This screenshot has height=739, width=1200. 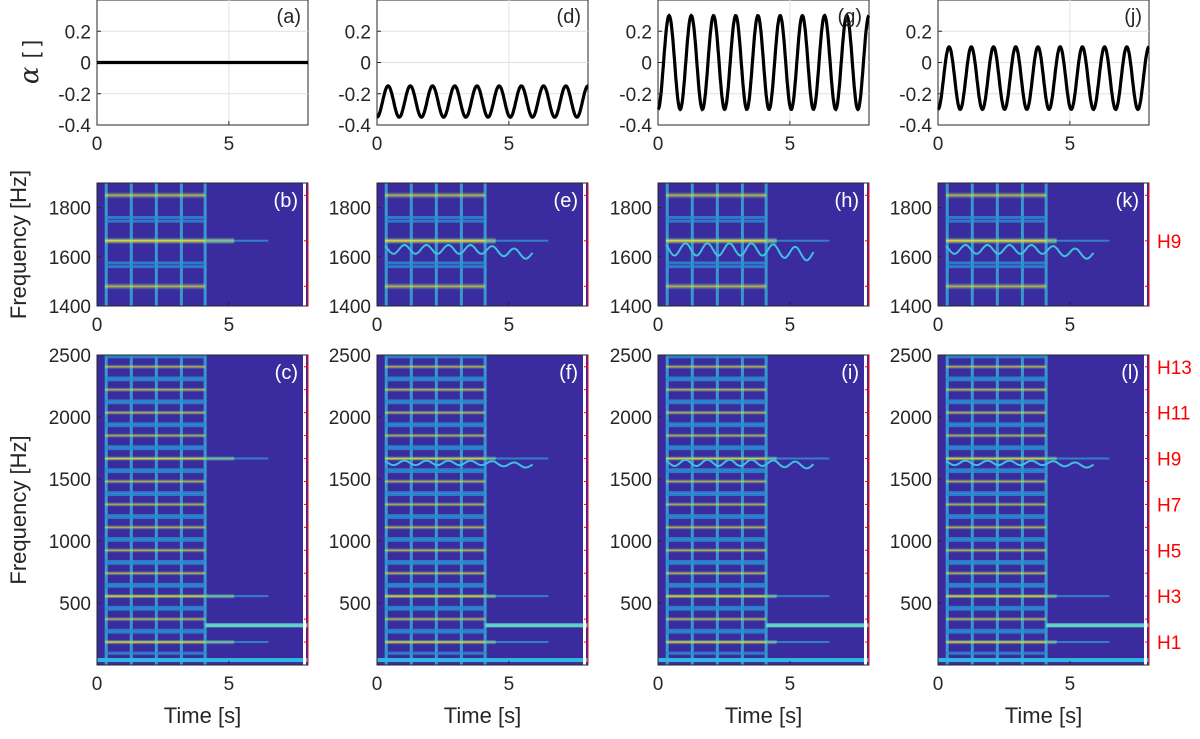 I want to click on y-tick-label: 0.2, so click(x=78, y=32).